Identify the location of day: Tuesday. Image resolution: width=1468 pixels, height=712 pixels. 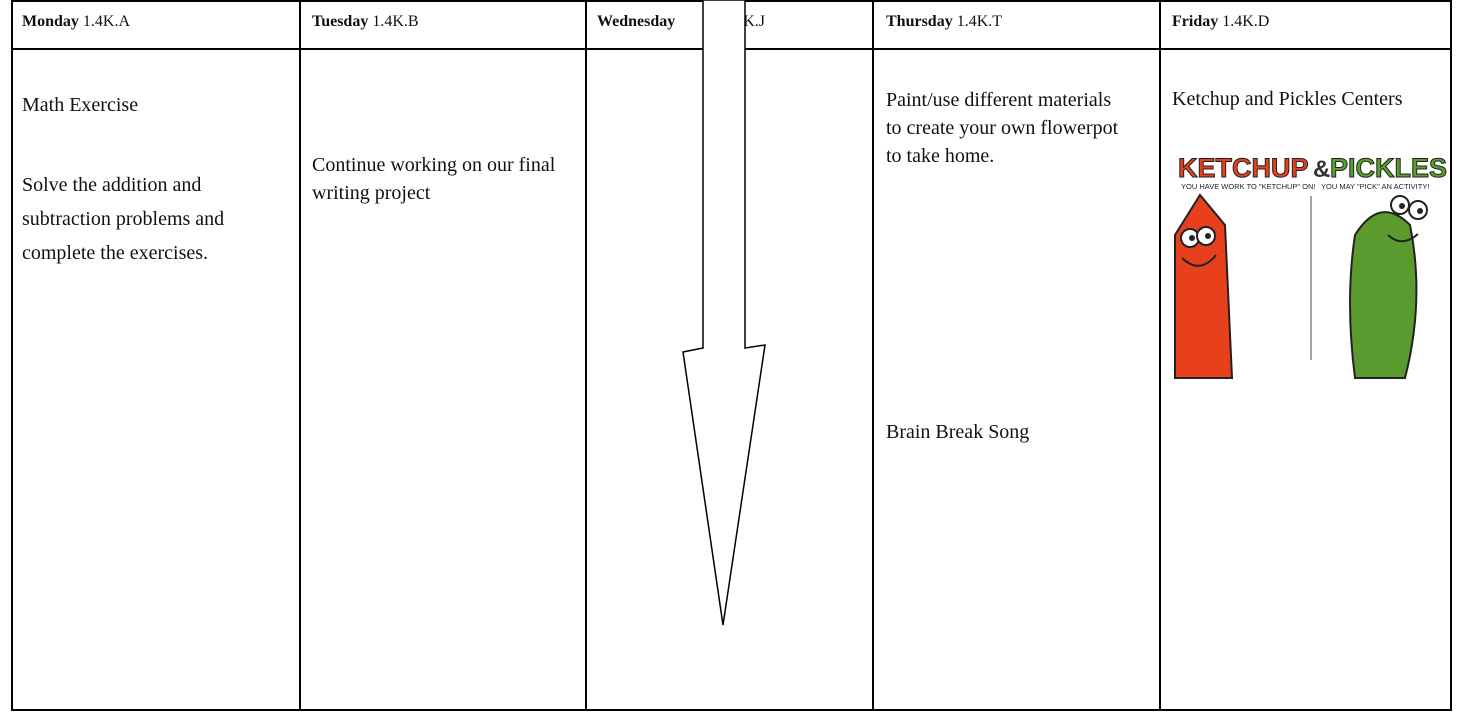
(340, 21).